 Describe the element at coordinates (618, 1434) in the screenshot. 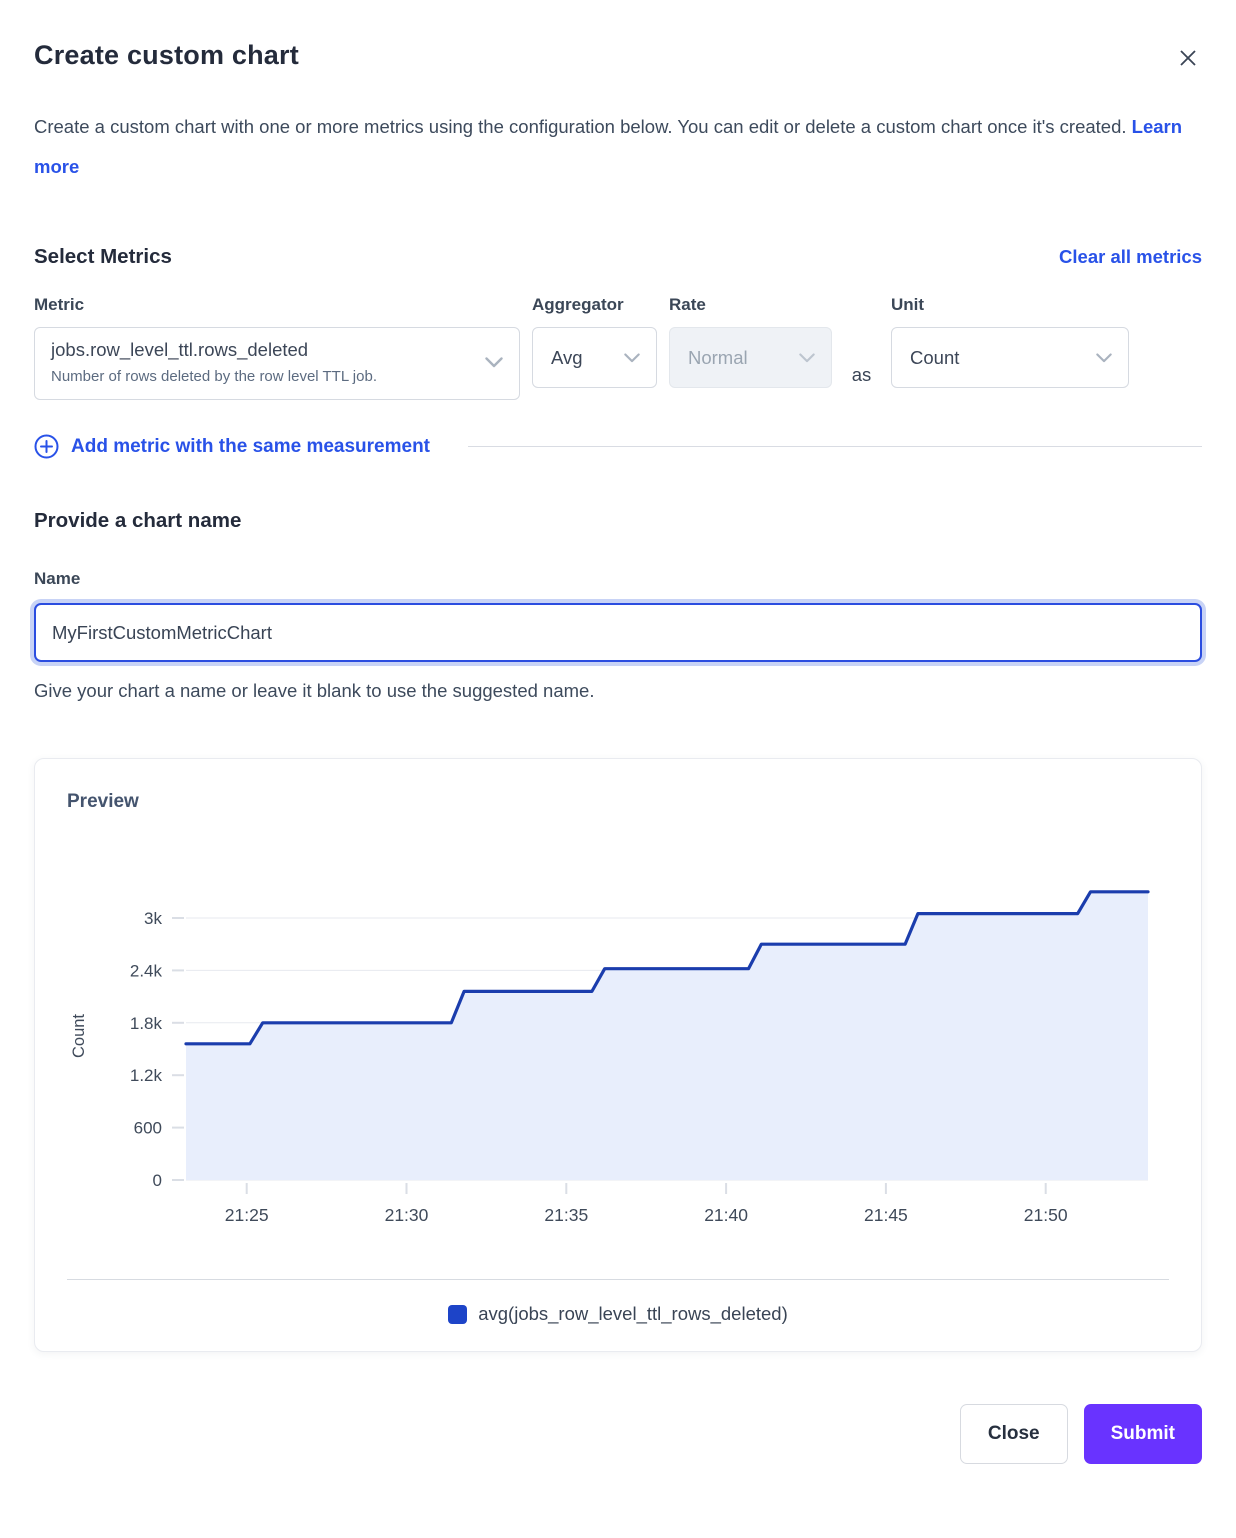

I see `modal-footer: Close Submit` at that location.